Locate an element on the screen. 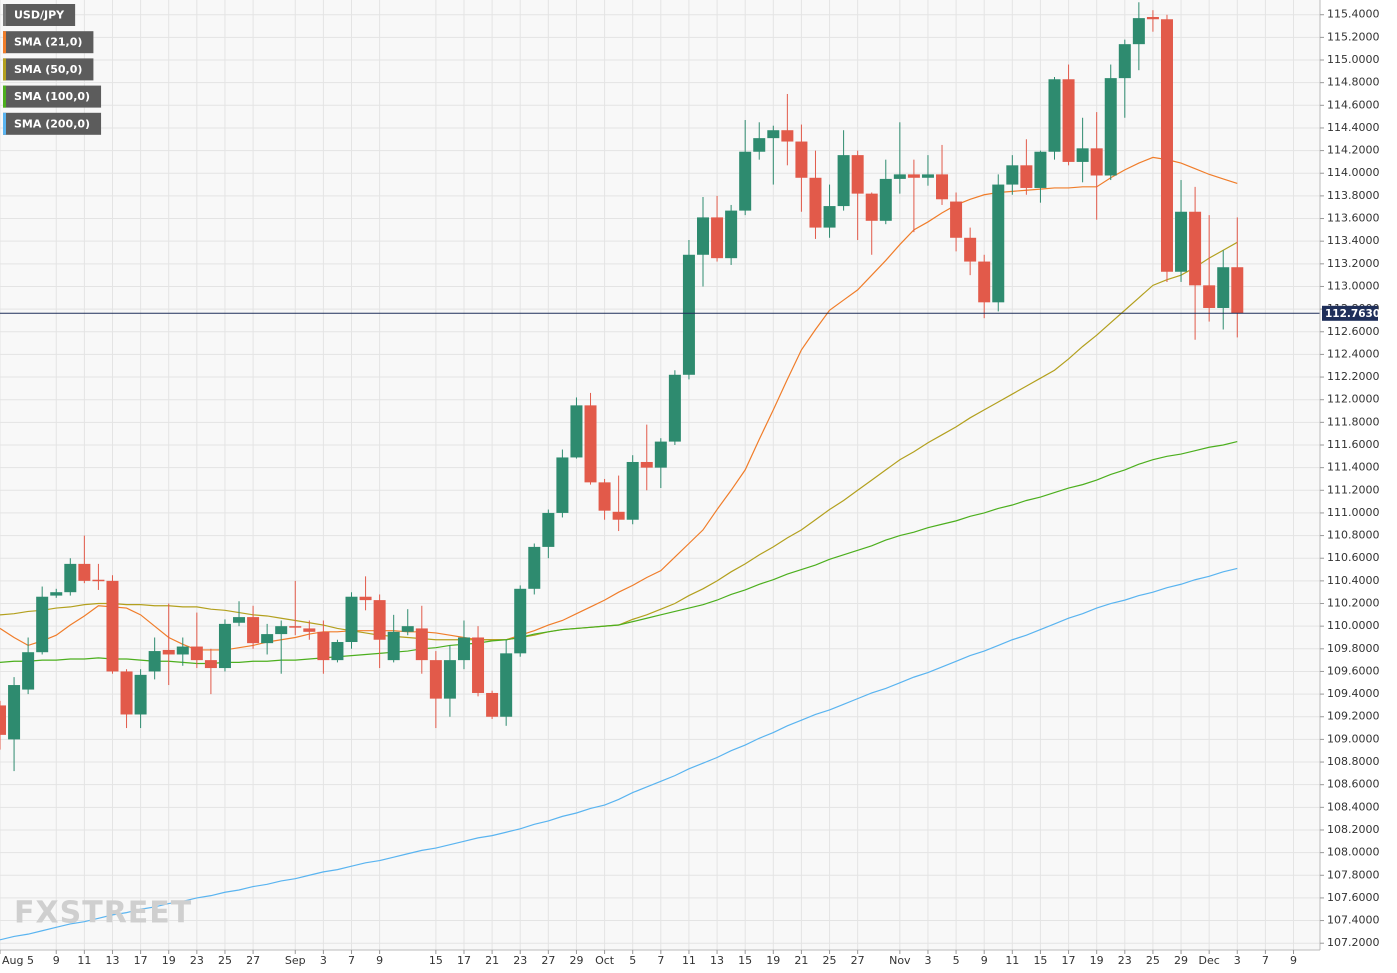 The width and height of the screenshot is (1397, 973). x-tick-label: Sep is located at coordinates (295, 960).